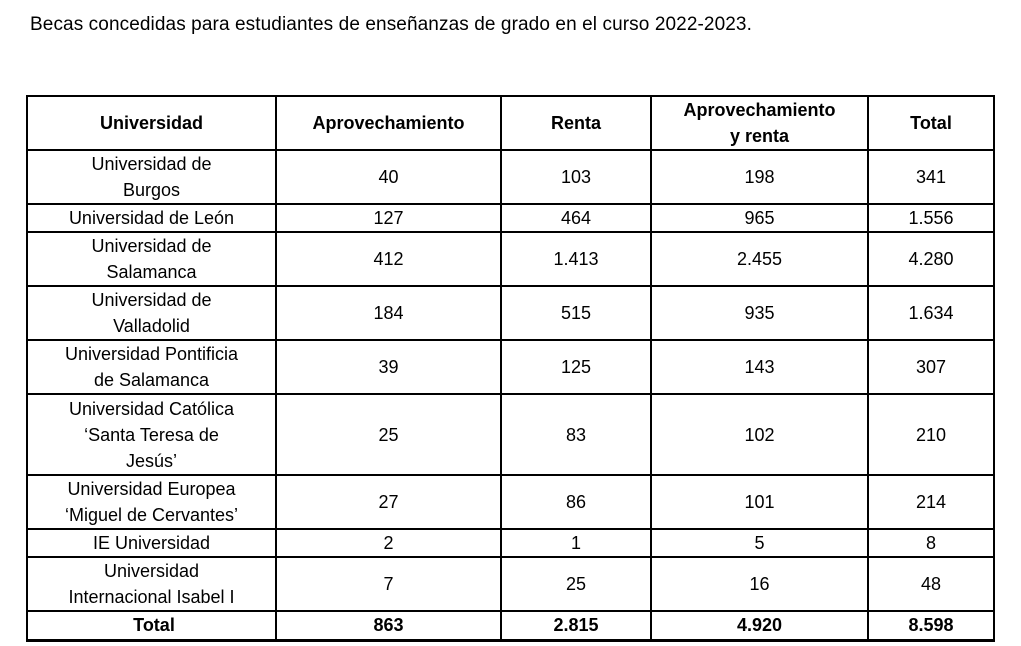 The height and width of the screenshot is (646, 1021). I want to click on total-label: Total, so click(151, 625).